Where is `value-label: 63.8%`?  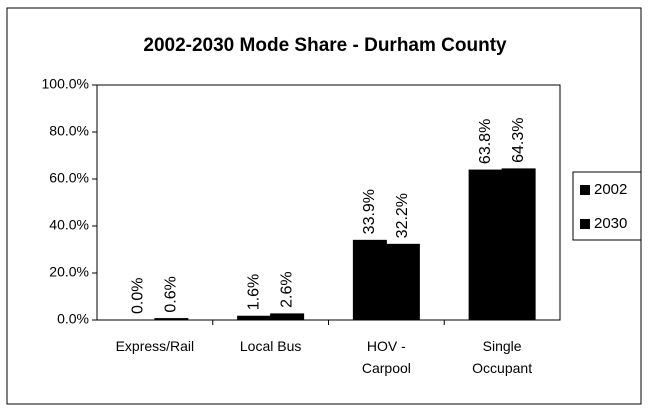
value-label: 63.8% is located at coordinates (485, 141).